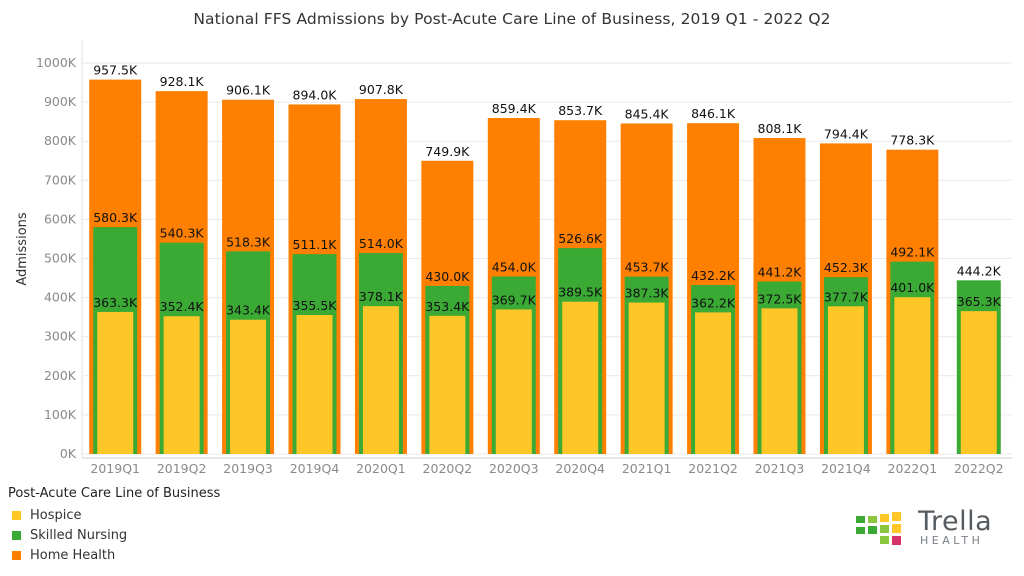 This screenshot has height=576, width=1024. What do you see at coordinates (580, 468) in the screenshot?
I see `x-tick-label: 2020Q4` at bounding box center [580, 468].